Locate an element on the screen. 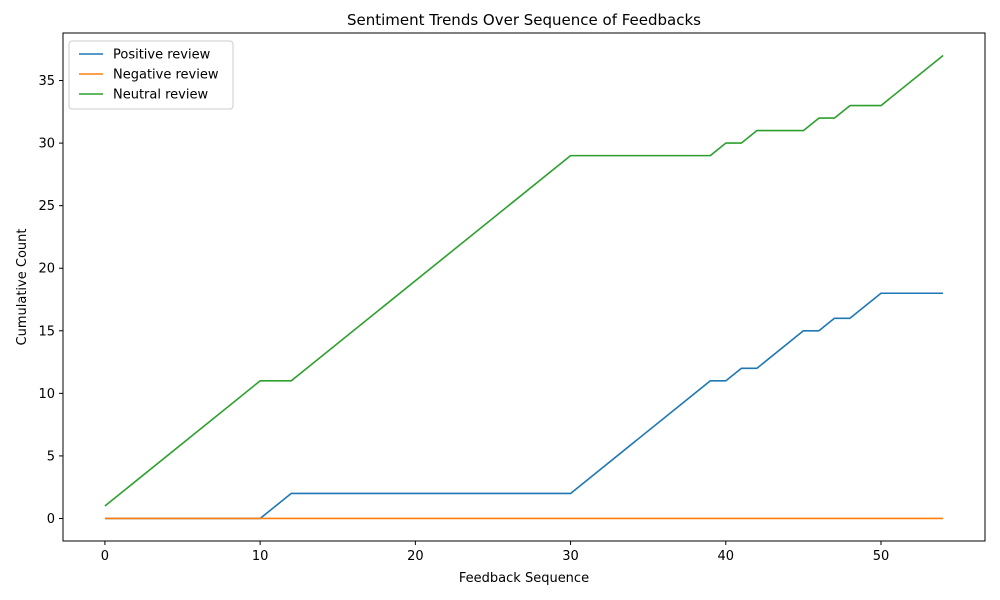 This screenshot has width=1000, height=600. x-tick-label: 10 is located at coordinates (260, 556).